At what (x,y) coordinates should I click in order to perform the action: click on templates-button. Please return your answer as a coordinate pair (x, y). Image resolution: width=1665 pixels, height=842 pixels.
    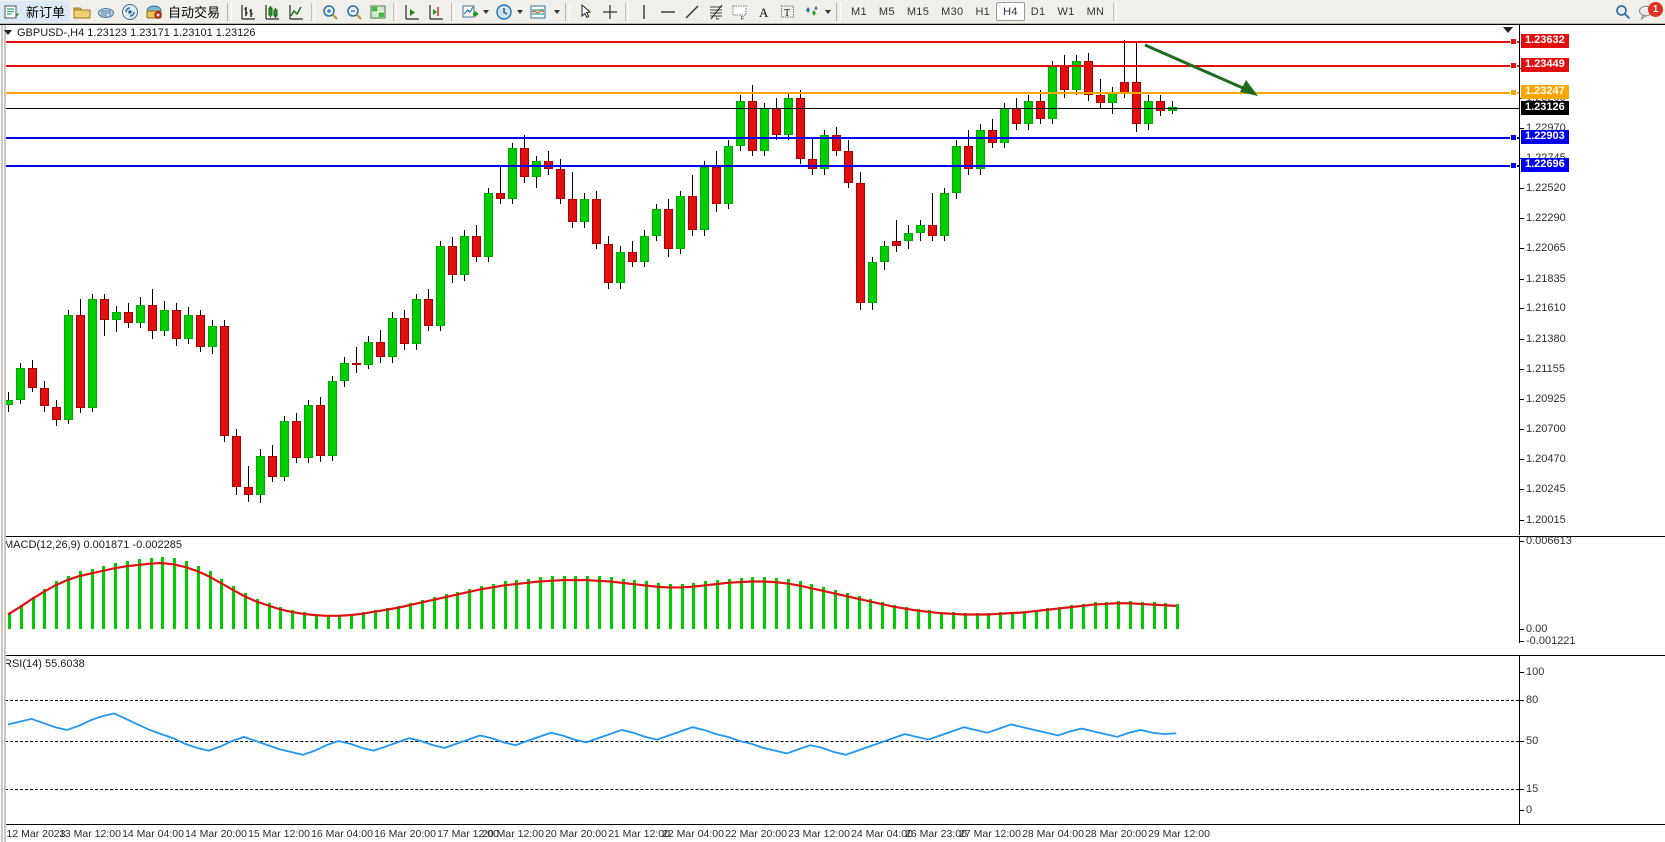
    Looking at the image, I should click on (538, 12).